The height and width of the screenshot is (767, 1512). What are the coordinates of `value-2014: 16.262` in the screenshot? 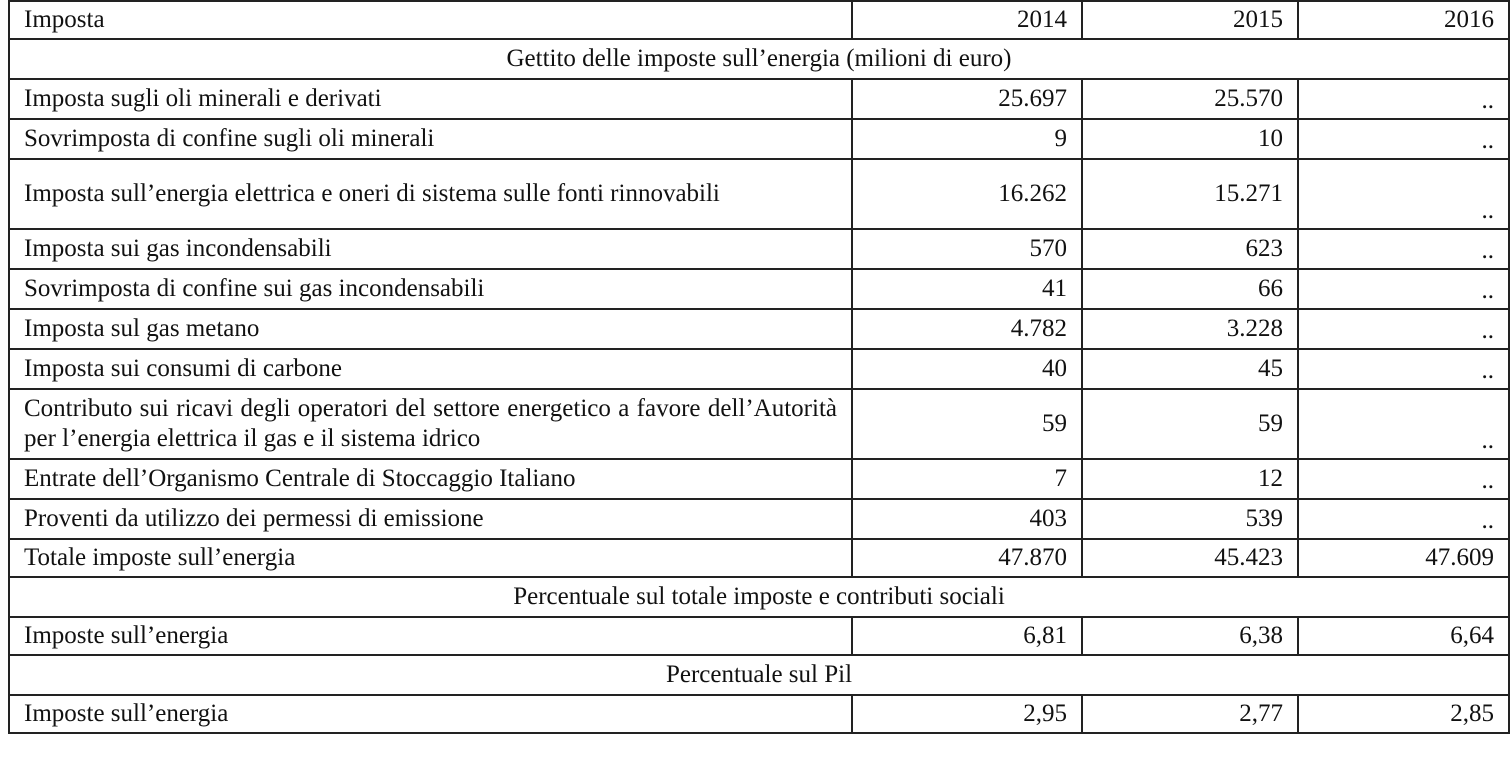 It's located at (967, 194).